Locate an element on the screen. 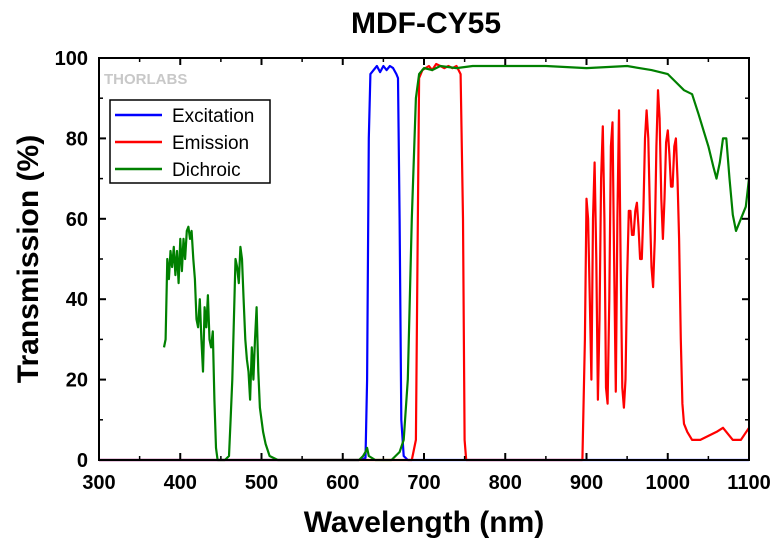 Image resolution: width=780 pixels, height=545 pixels. y-tick-label: 40 is located at coordinates (77, 300).